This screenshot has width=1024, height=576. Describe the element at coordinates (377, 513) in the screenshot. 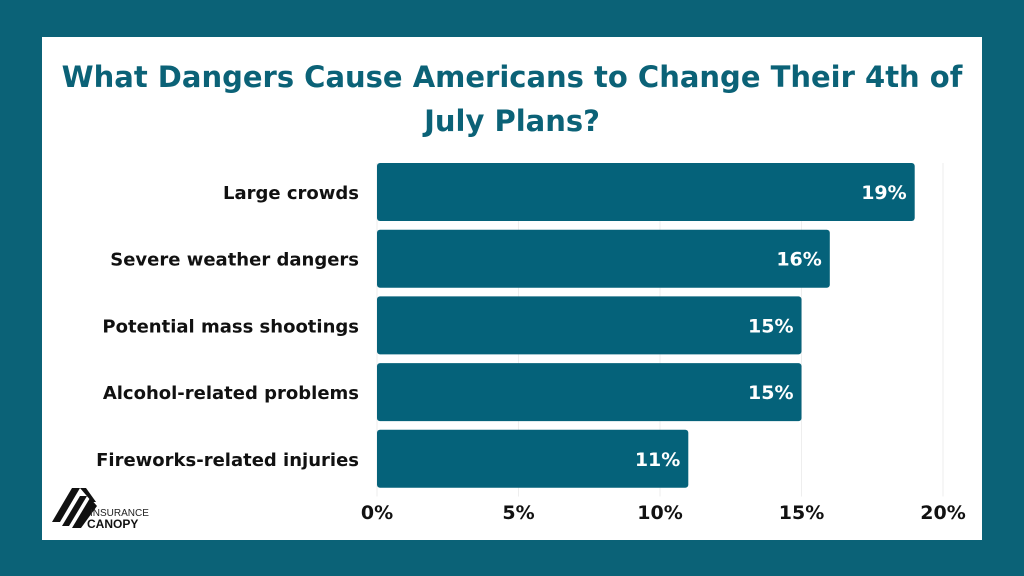

I see `x-tick-label: 0%` at that location.